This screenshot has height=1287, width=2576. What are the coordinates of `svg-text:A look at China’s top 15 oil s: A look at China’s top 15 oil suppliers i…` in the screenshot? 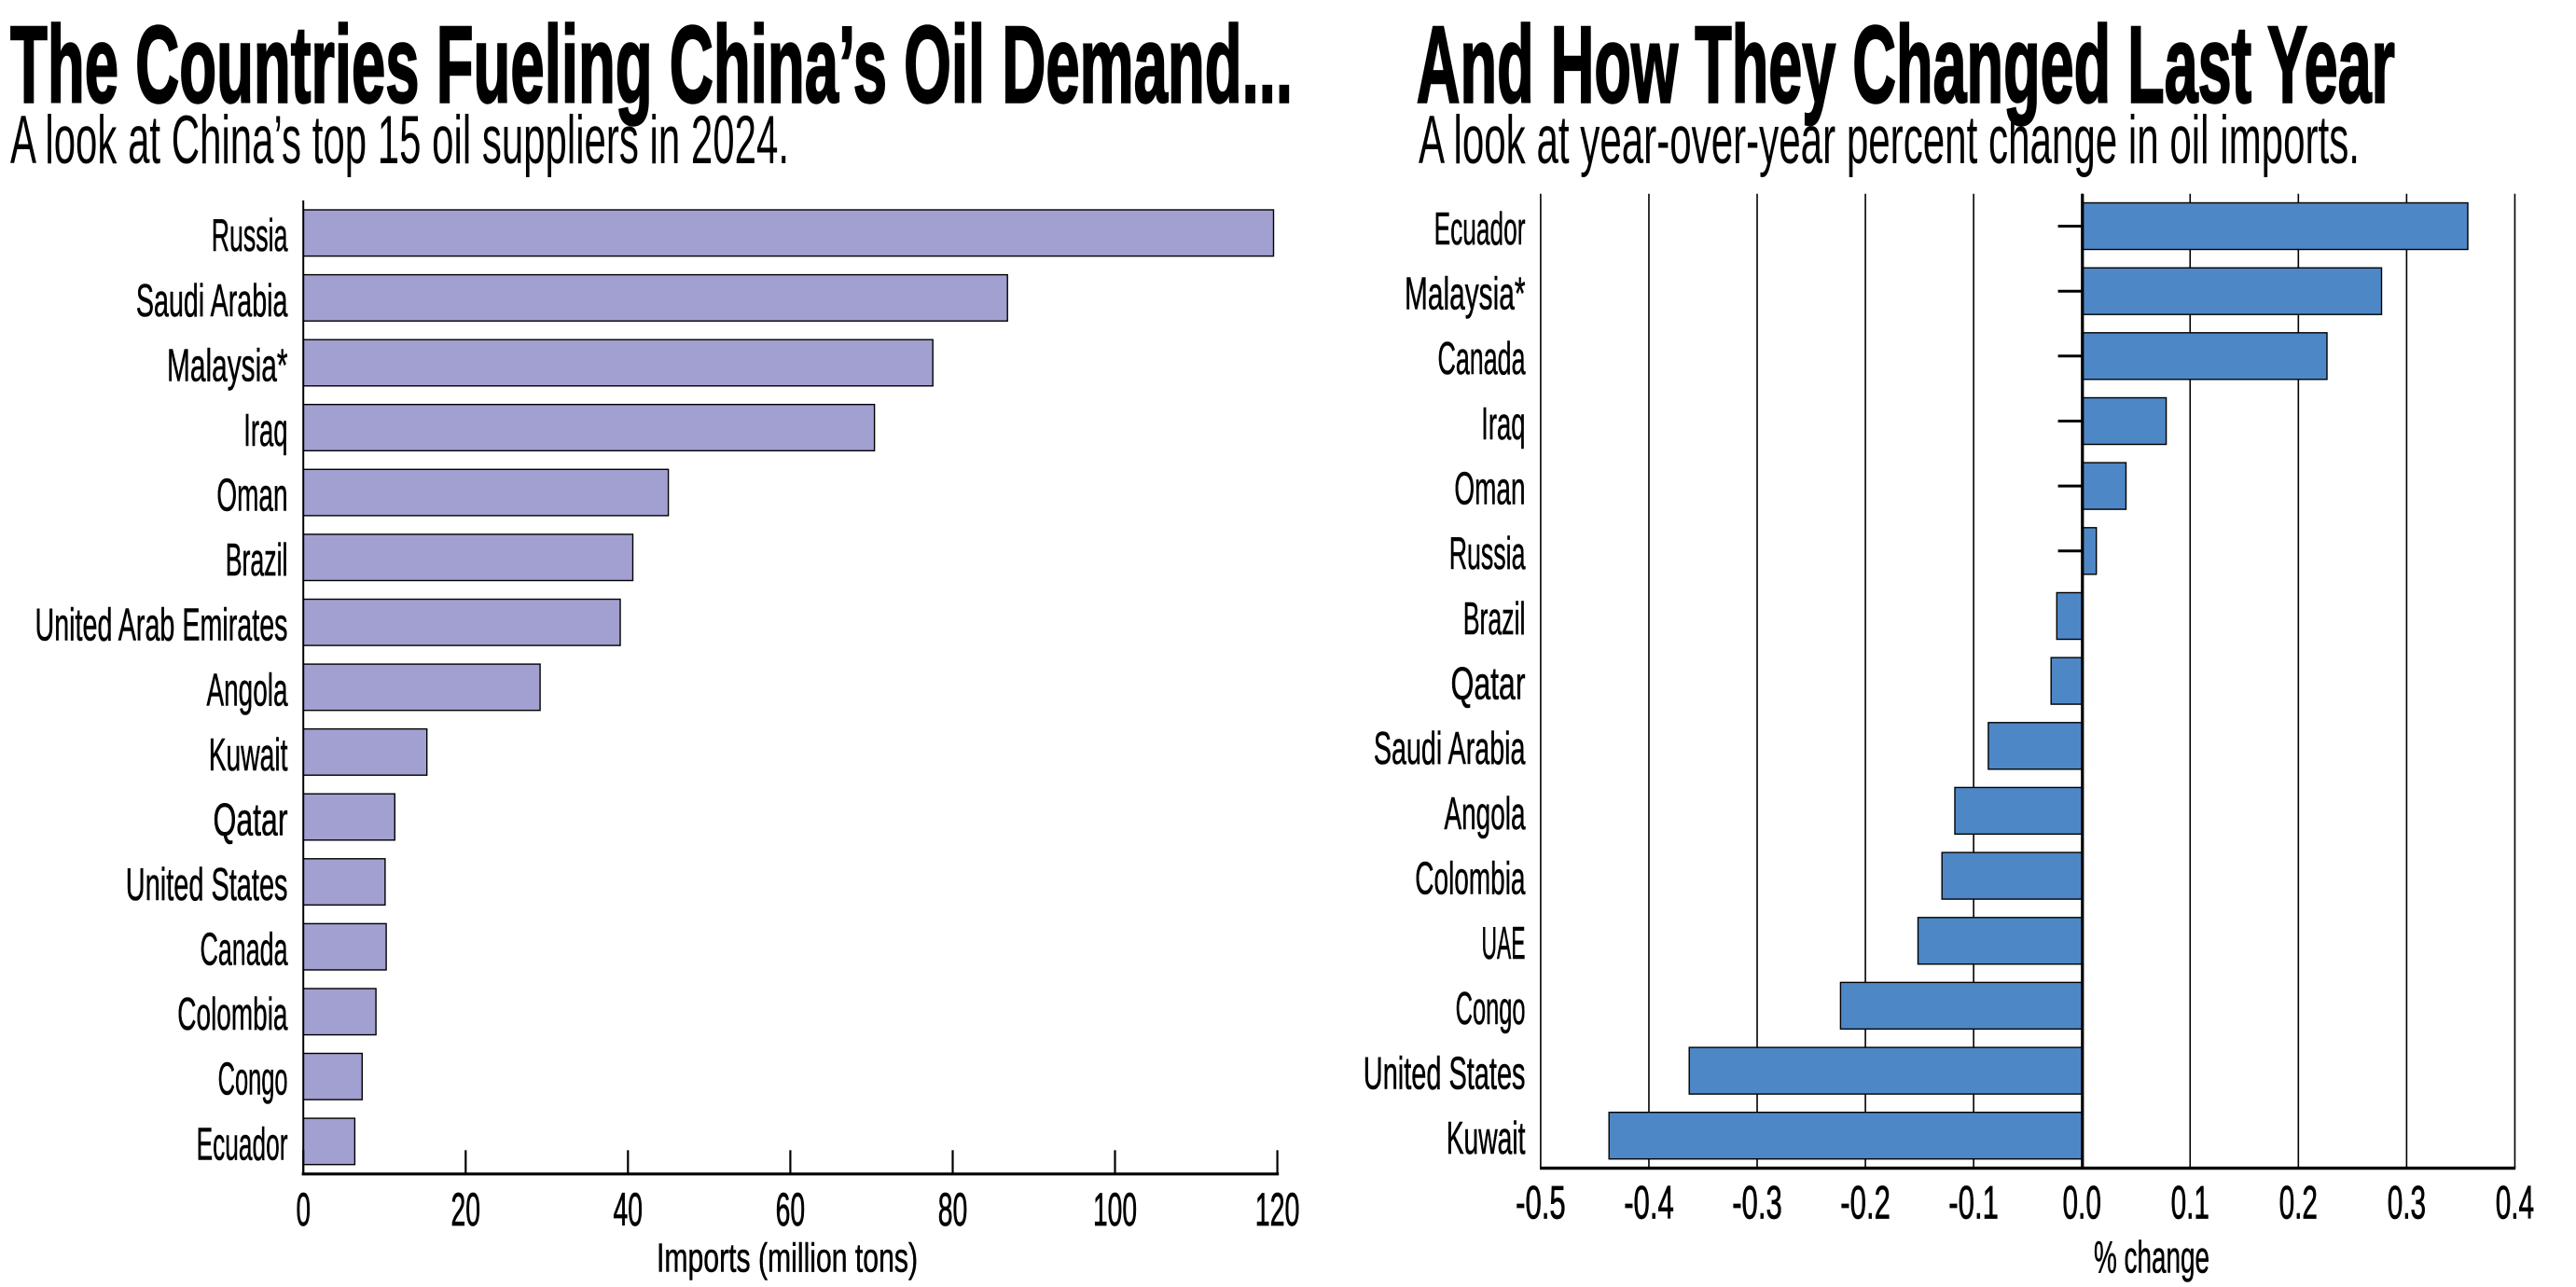 It's located at (399, 140).